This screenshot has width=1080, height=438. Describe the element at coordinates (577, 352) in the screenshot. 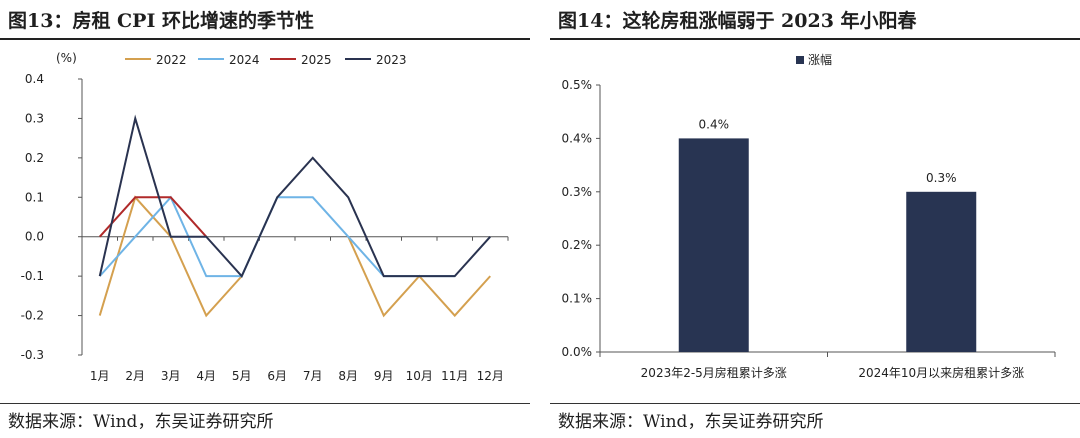

I see `y-tick-label: 0.0%` at that location.